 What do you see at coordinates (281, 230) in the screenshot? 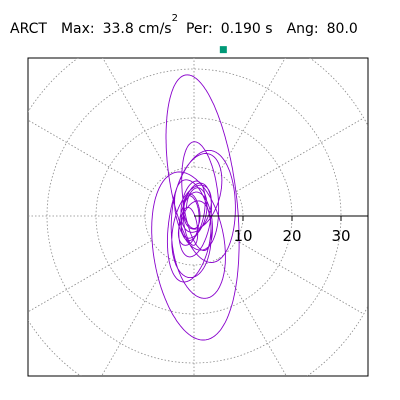
I see `radial-axis: 10 20 30` at bounding box center [281, 230].